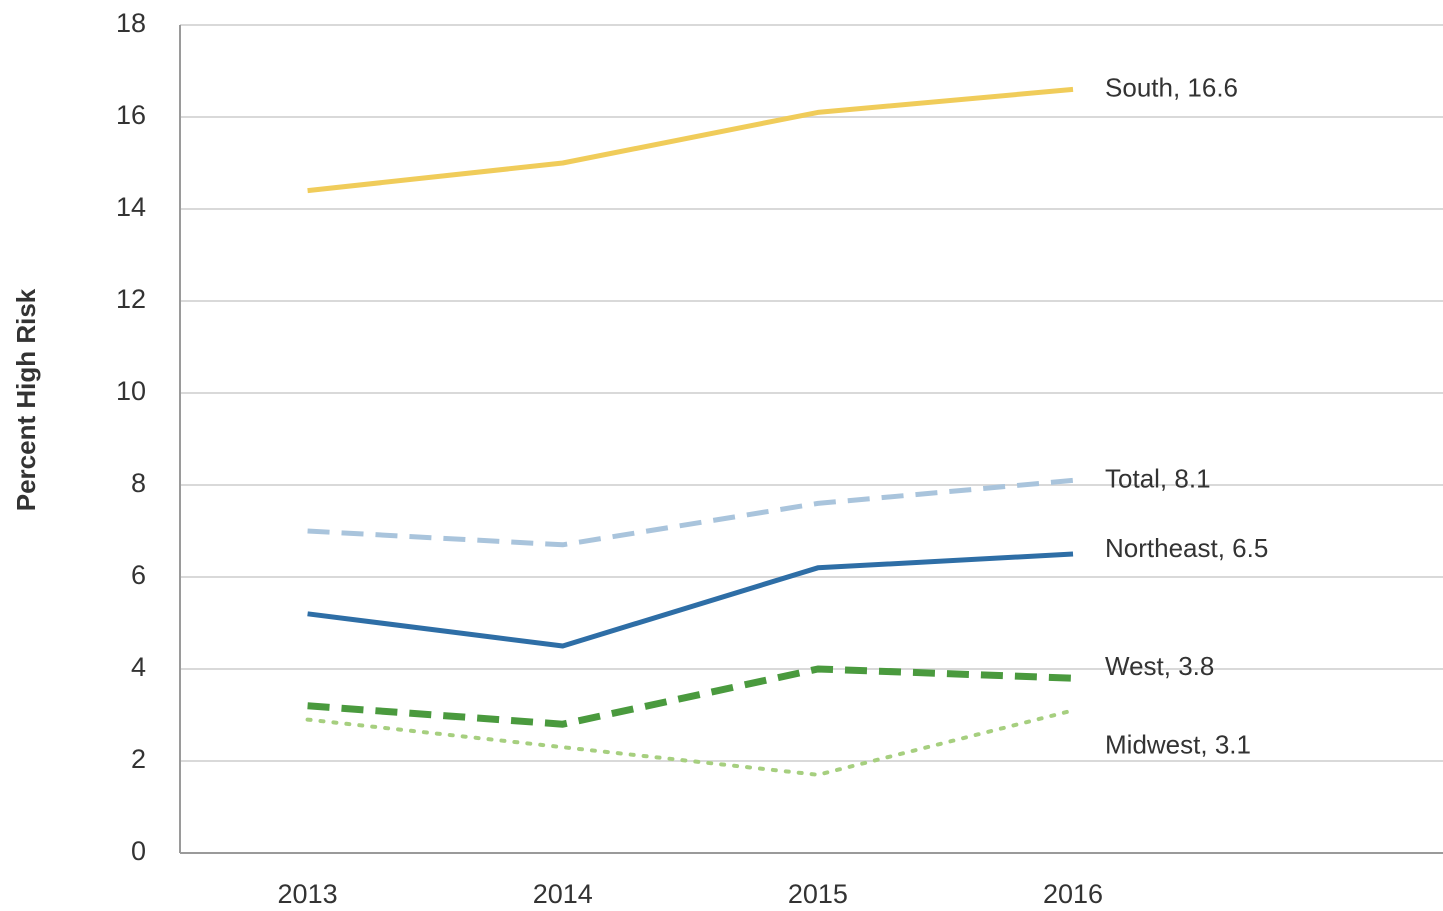 The width and height of the screenshot is (1443, 911). I want to click on y-tick-label: 14, so click(131, 207).